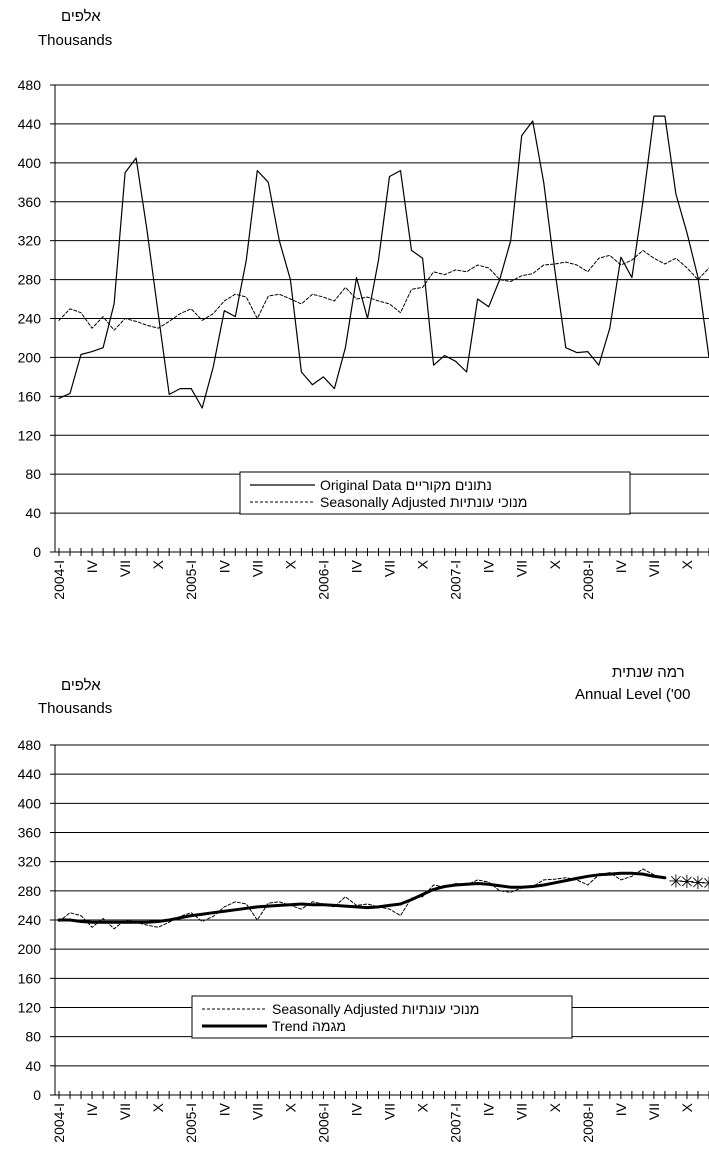 Image resolution: width=709 pixels, height=1167 pixels. I want to click on legend-label: Trend מגמה, so click(309, 1026).